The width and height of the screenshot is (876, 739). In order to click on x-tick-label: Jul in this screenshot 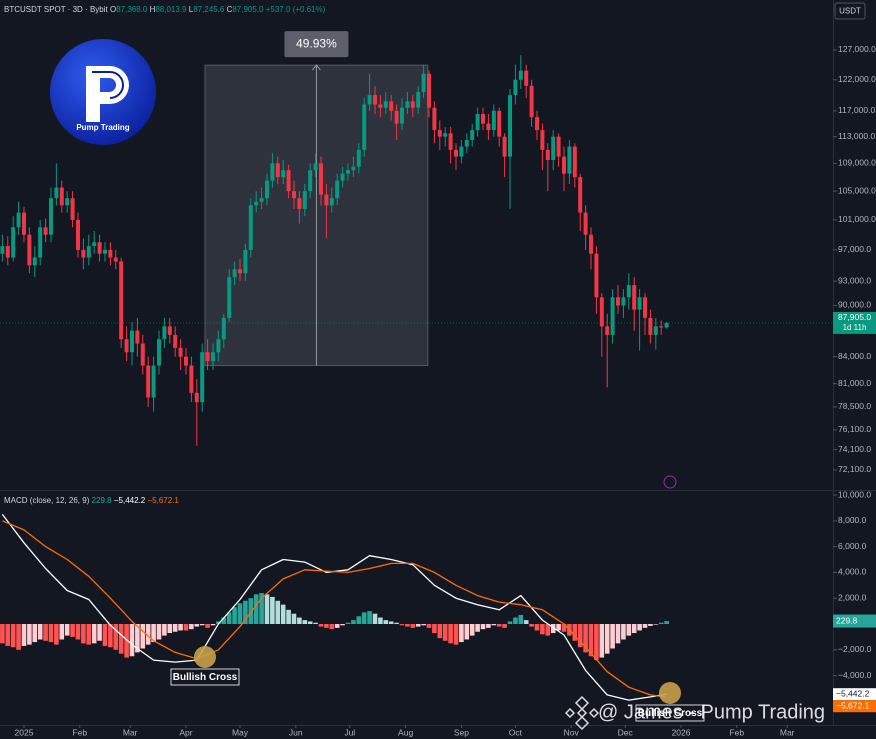, I will do `click(349, 732)`.